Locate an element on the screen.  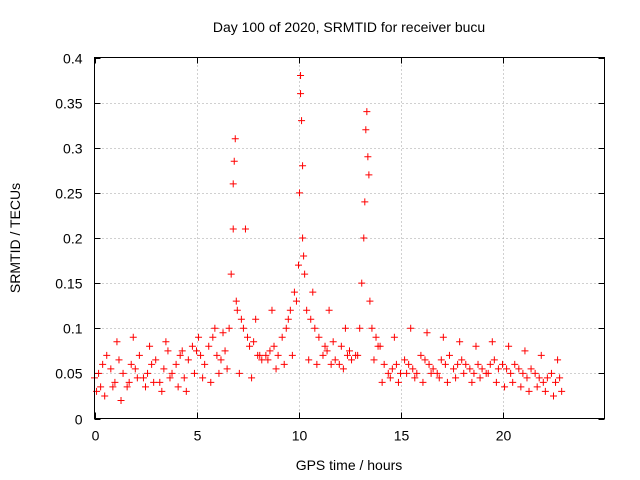
y-tick-label: 0.1 is located at coordinates (73, 329).